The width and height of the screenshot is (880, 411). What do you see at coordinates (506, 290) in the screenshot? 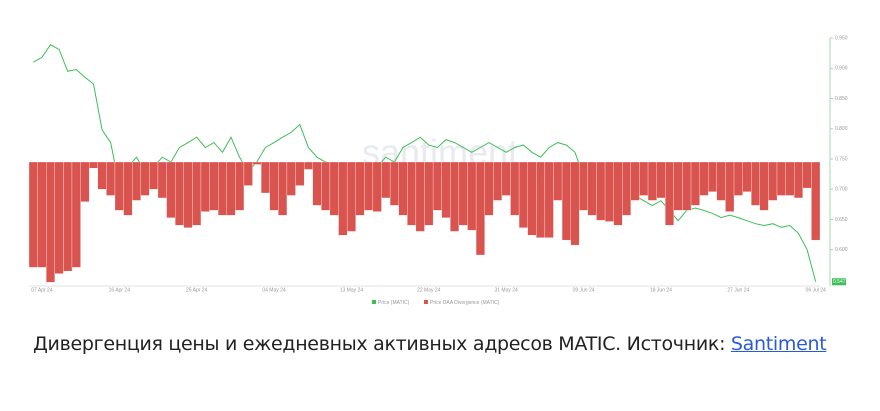
I see `x-tick-label: 31 May 24` at bounding box center [506, 290].